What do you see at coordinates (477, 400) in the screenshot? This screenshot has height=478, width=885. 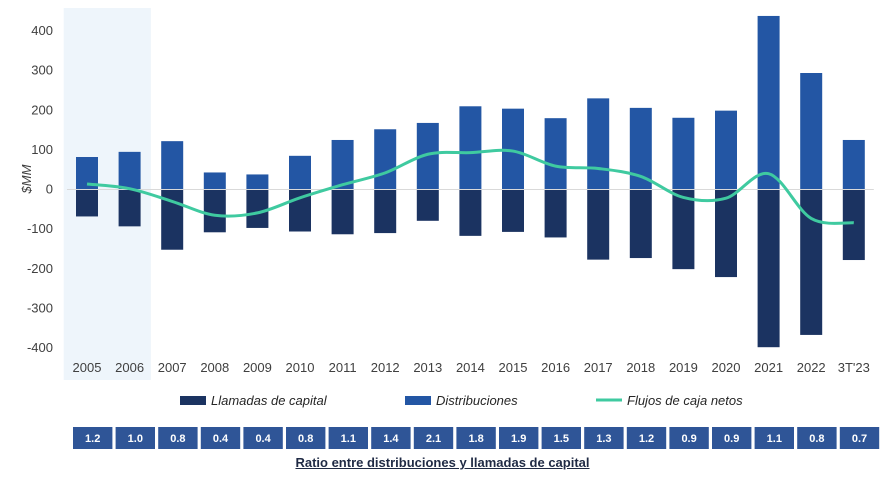 I see `legend-label-distribuciones: Distribuciones` at bounding box center [477, 400].